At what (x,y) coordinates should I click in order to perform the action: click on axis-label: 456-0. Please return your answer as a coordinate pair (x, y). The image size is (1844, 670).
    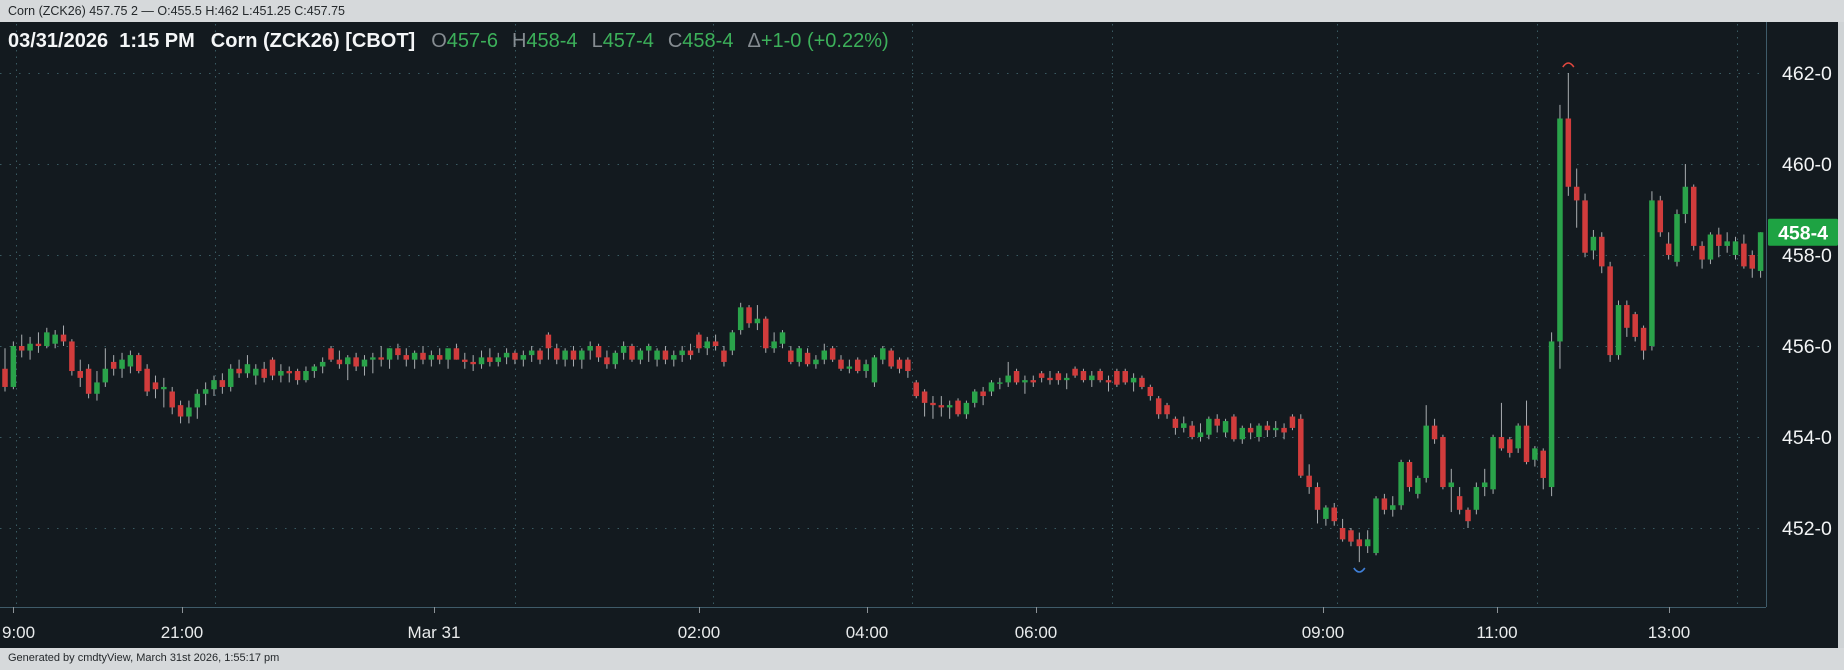
    Looking at the image, I should click on (1807, 347).